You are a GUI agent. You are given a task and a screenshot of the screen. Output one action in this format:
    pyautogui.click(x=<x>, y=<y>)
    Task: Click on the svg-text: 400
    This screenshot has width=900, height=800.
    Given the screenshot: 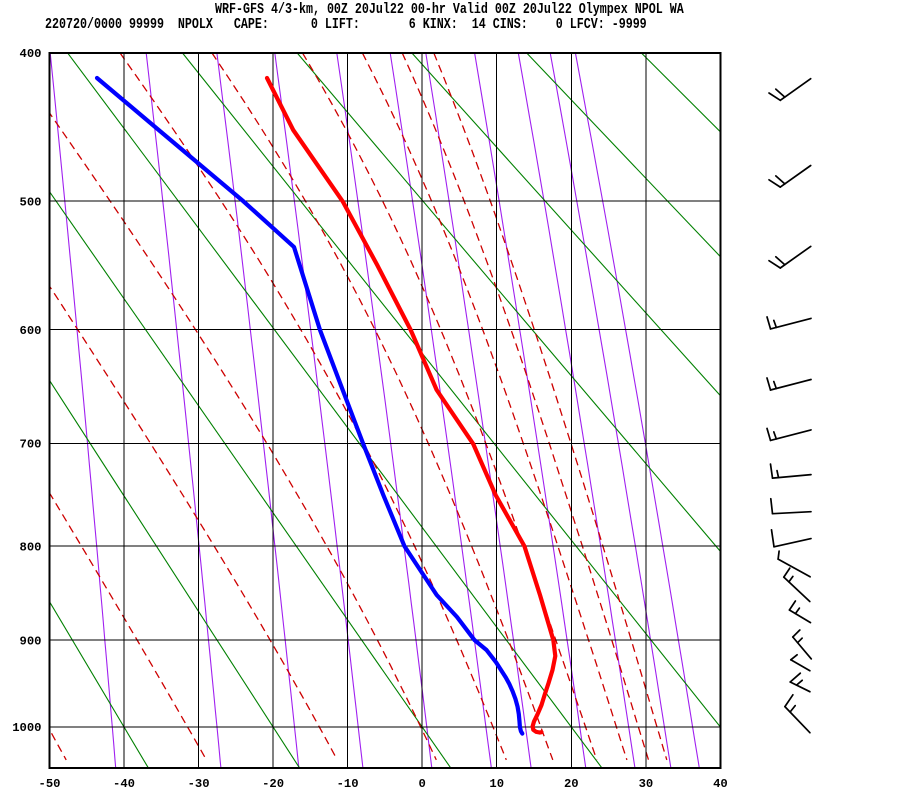 What is the action you would take?
    pyautogui.click(x=31, y=54)
    